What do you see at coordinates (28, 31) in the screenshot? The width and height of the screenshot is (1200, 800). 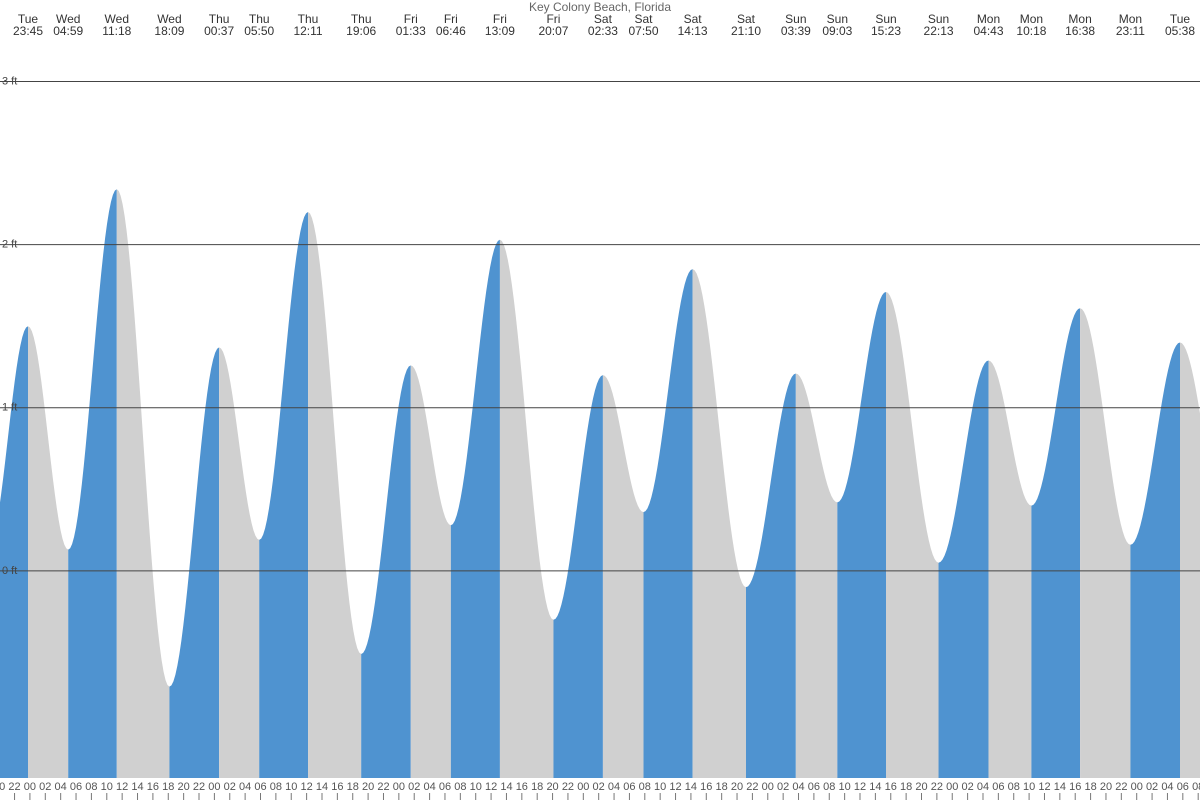 I see `extreme-time: 23:45` at bounding box center [28, 31].